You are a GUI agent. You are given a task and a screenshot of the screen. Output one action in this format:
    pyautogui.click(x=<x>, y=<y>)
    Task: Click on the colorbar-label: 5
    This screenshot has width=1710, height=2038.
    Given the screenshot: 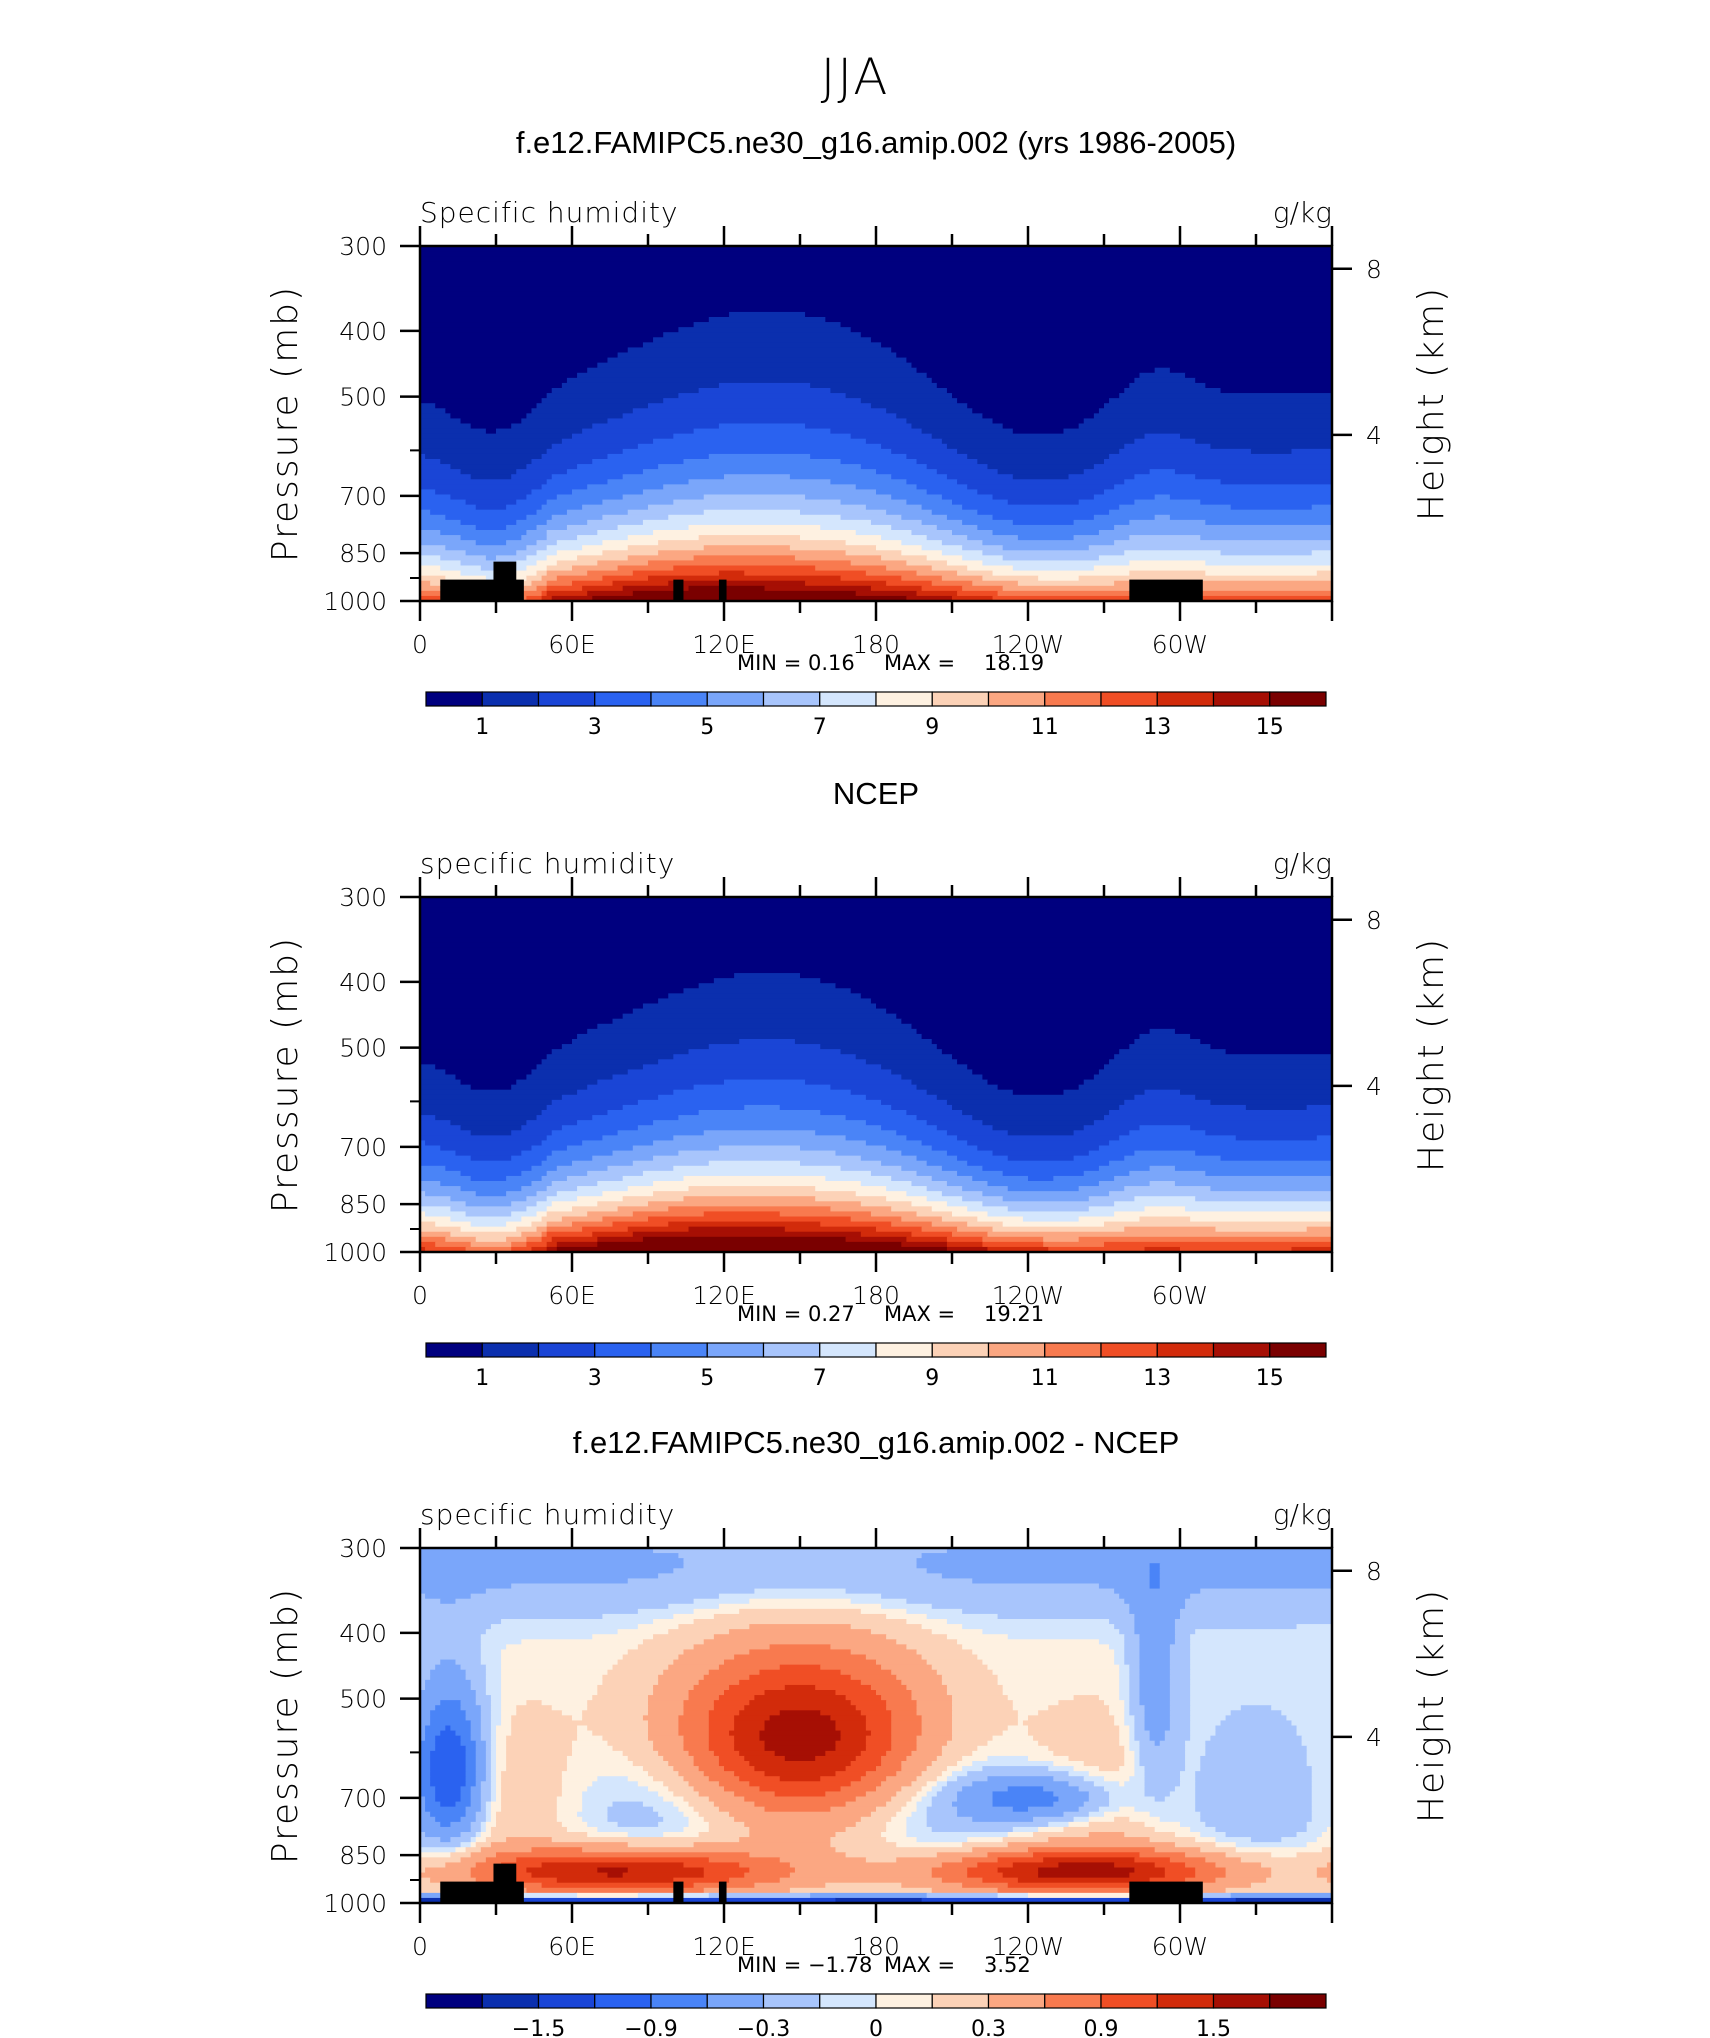 What is the action you would take?
    pyautogui.click(x=707, y=727)
    